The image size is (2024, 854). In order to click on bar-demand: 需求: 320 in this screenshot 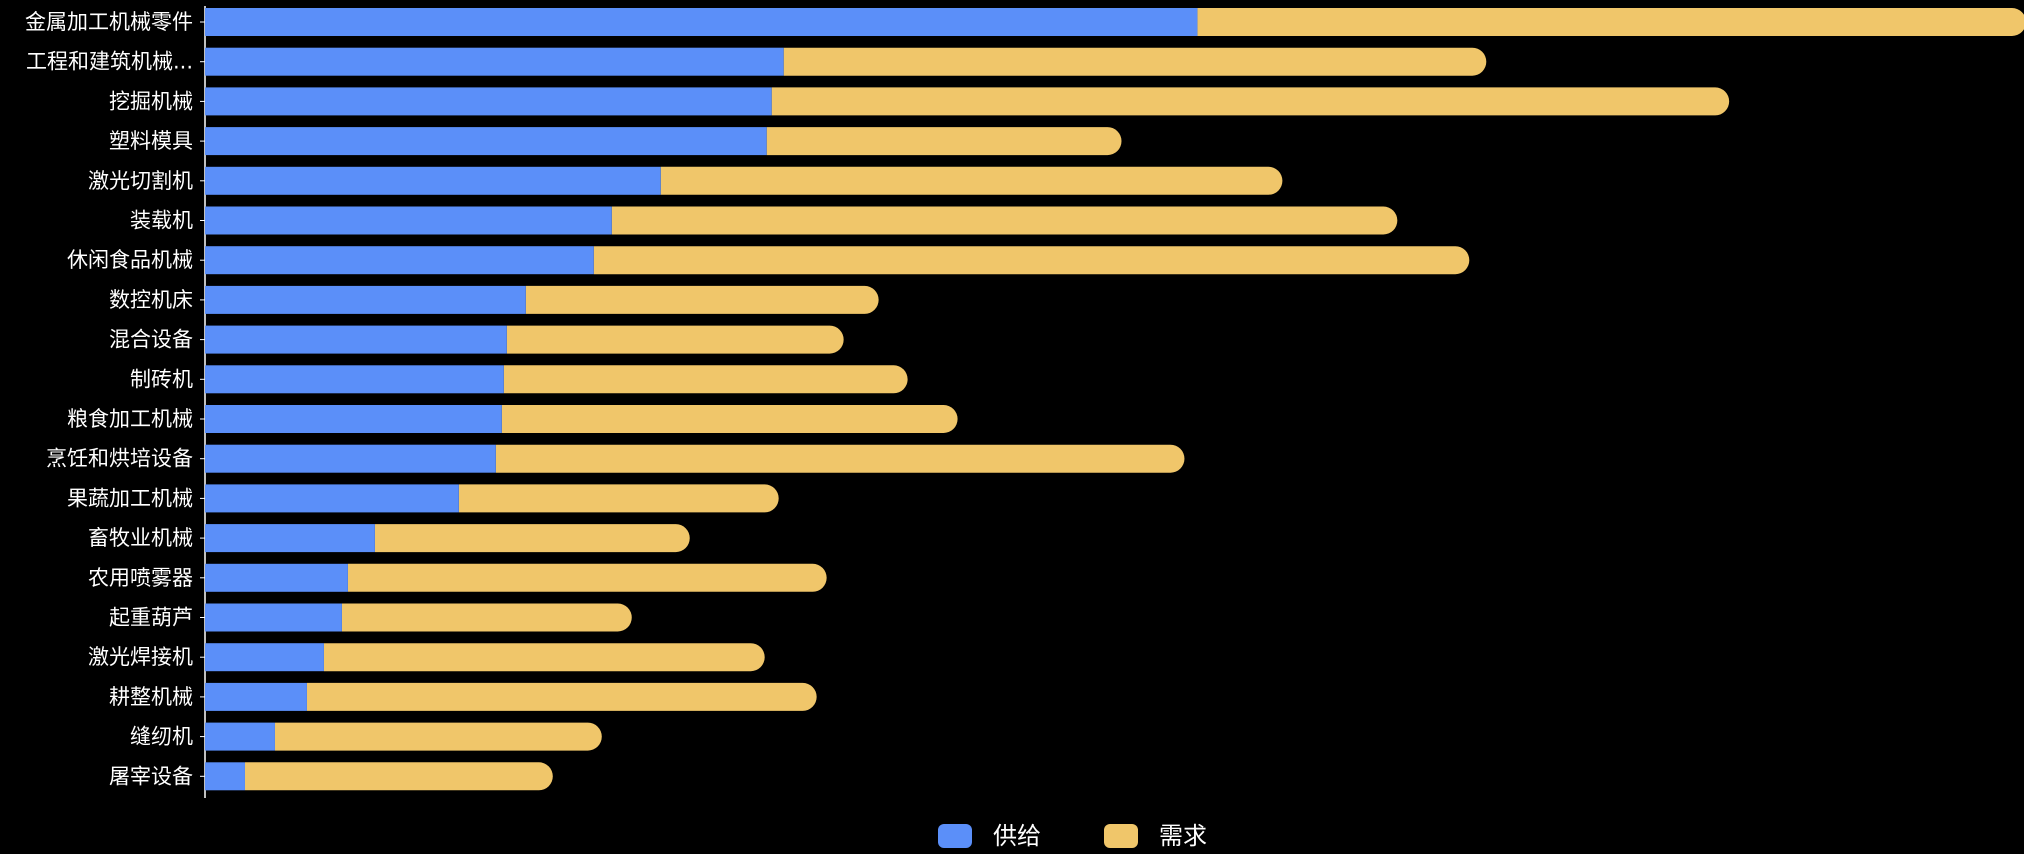, I will do `click(618, 498)`.